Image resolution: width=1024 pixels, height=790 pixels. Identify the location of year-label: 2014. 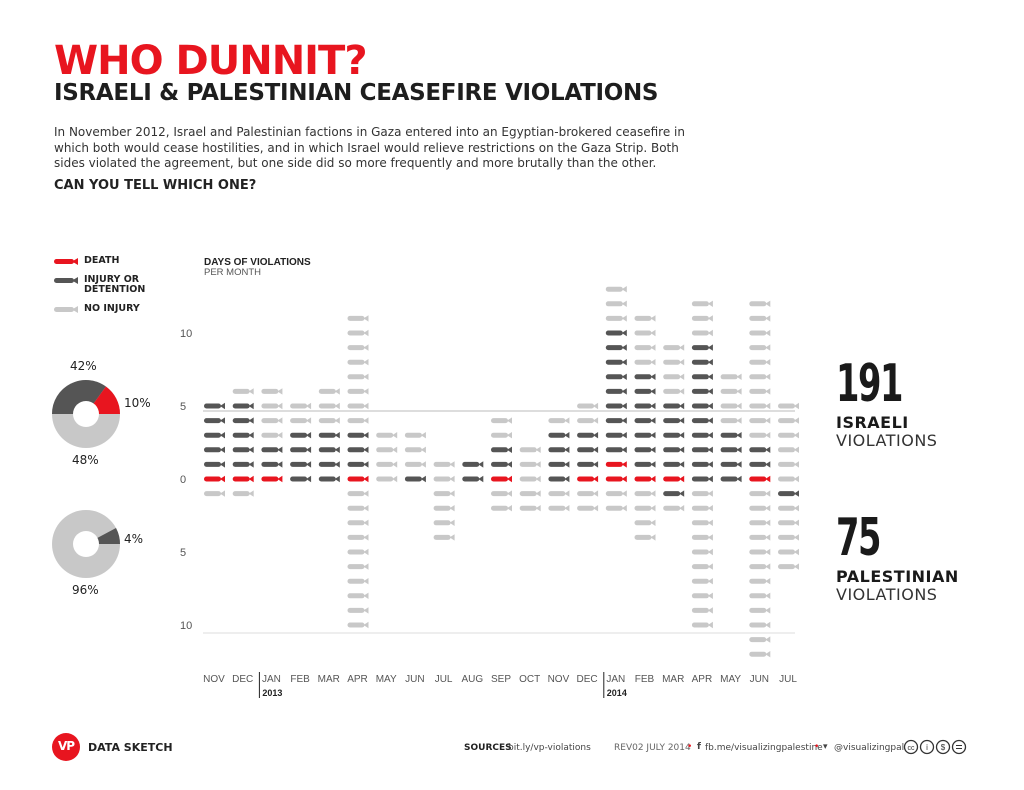
(617, 693).